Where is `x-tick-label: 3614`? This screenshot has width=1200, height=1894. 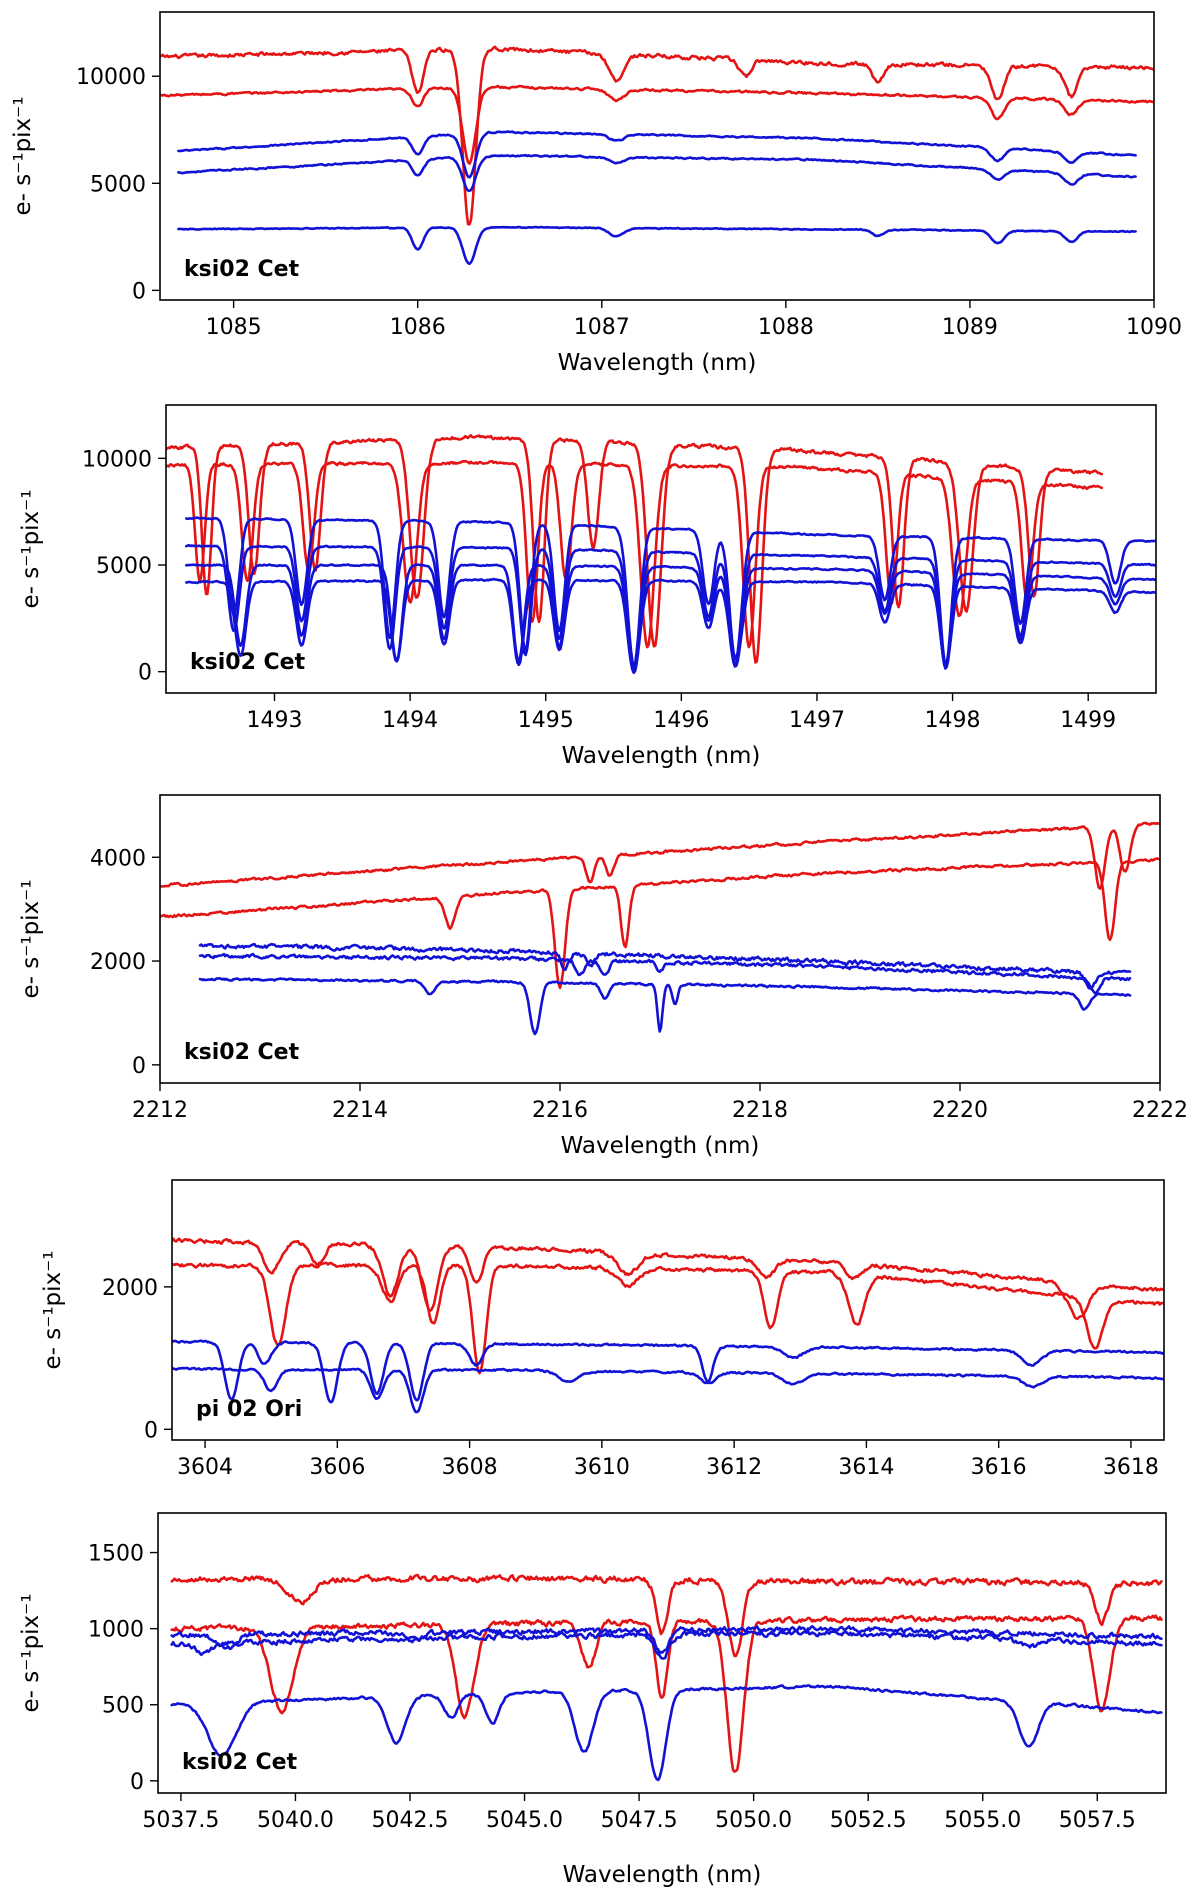 x-tick-label: 3614 is located at coordinates (866, 1467).